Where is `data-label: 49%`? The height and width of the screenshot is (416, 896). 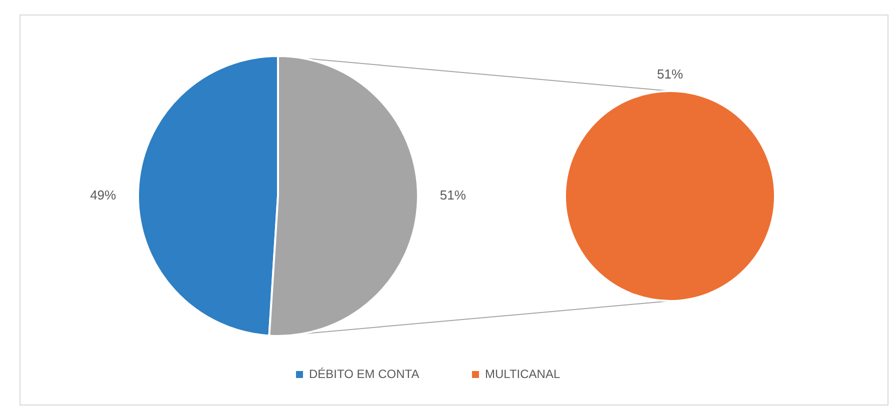 data-label: 49% is located at coordinates (103, 194).